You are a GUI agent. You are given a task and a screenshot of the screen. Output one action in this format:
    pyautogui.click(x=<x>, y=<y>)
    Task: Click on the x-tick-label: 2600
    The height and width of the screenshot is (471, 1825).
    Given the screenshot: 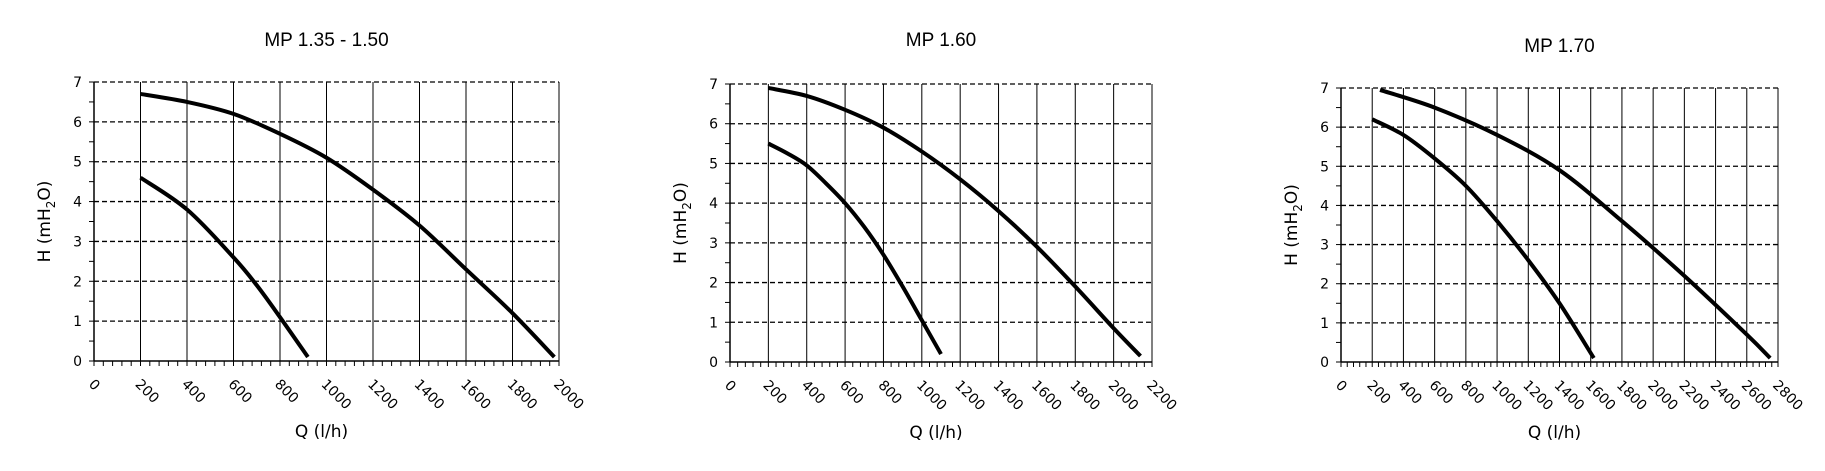 What is the action you would take?
    pyautogui.click(x=1756, y=396)
    